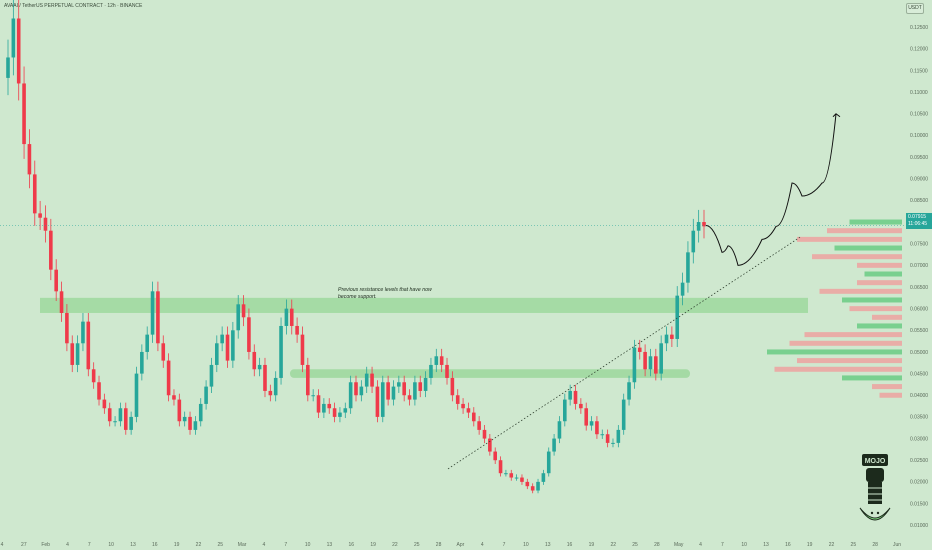 The width and height of the screenshot is (932, 550). What do you see at coordinates (45, 545) in the screenshot?
I see `x-tick-label: Feb` at bounding box center [45, 545].